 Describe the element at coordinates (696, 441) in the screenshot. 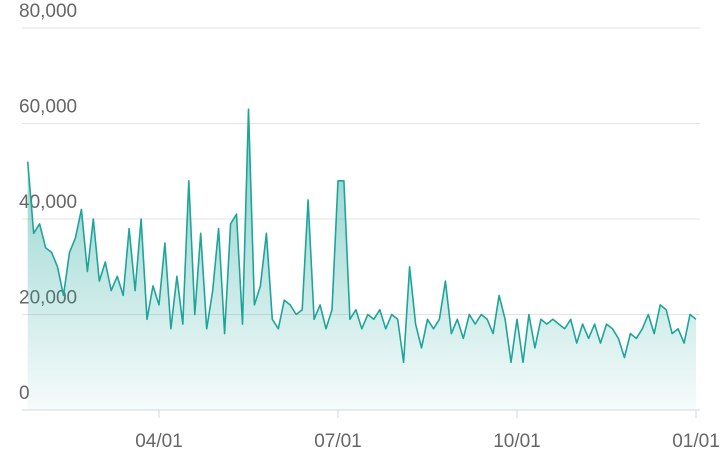

I see `x-tick-label: 01/01` at that location.